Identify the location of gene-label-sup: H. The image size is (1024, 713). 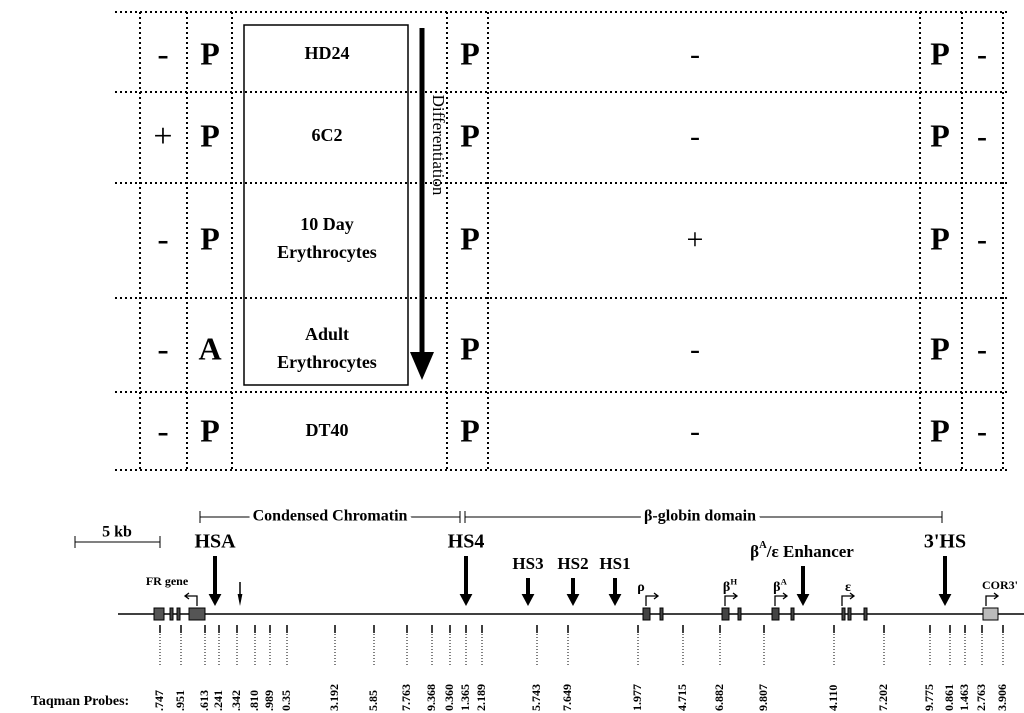
(733, 581).